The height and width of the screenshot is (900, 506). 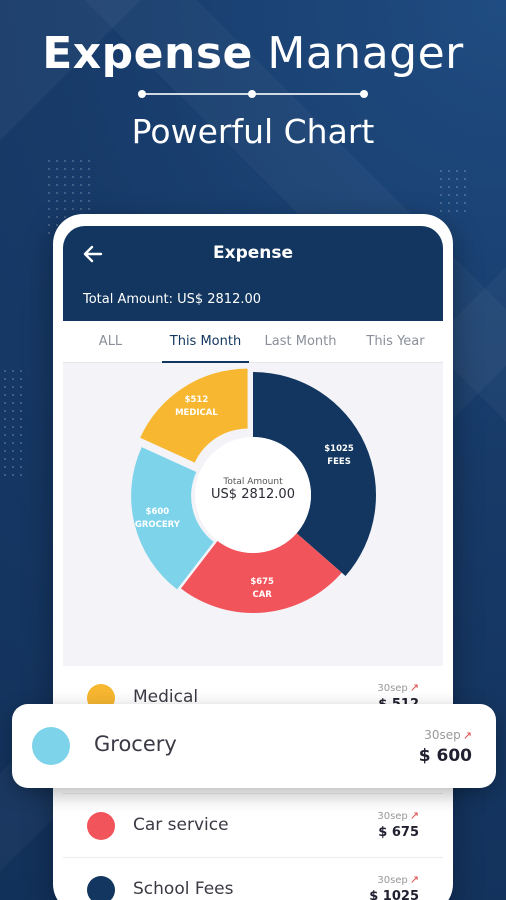 What do you see at coordinates (253, 131) in the screenshot?
I see `hero-subtitle: Powerful Chart` at bounding box center [253, 131].